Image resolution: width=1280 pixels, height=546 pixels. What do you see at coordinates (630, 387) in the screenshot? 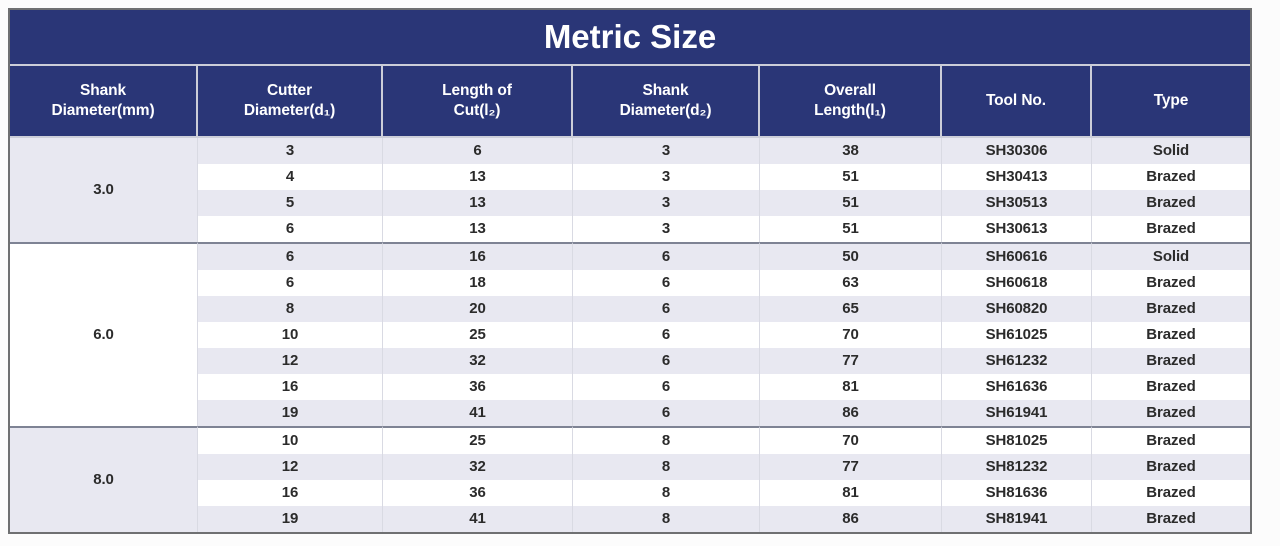
I see `table-row: 16 36 6 81 SH61636 Brazed` at bounding box center [630, 387].